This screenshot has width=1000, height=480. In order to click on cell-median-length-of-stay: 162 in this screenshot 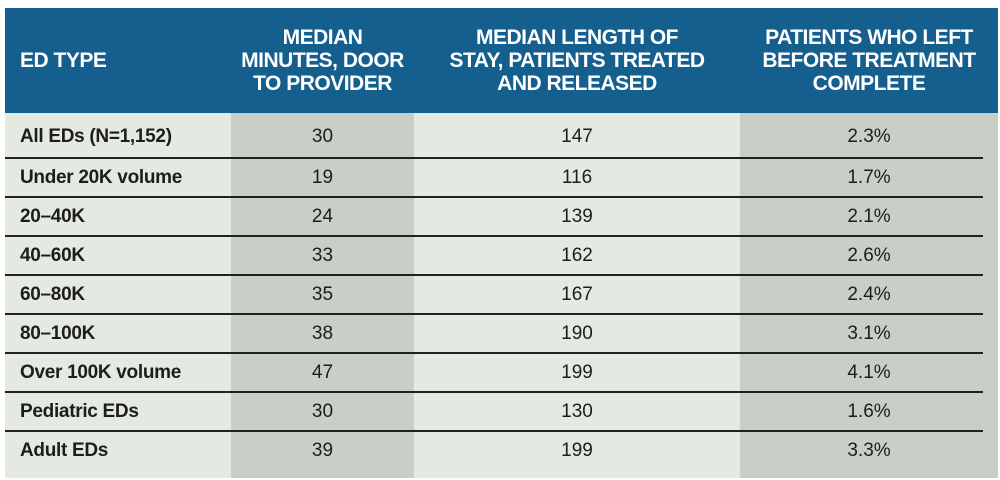, I will do `click(577, 255)`.